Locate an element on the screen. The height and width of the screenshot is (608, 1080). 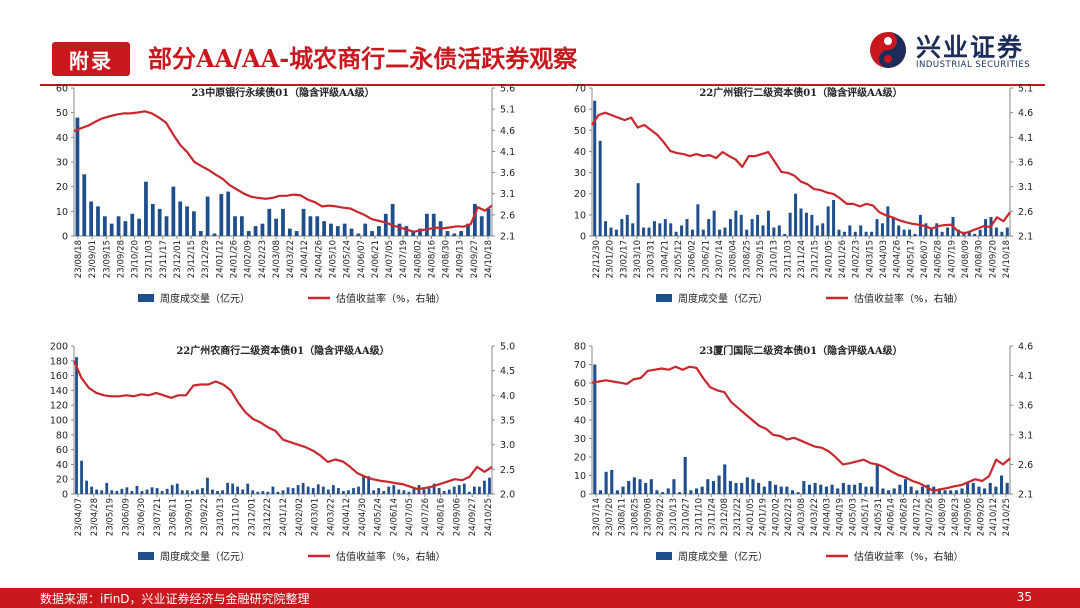
x-tick-label: 23/12/01 is located at coordinates (252, 517).